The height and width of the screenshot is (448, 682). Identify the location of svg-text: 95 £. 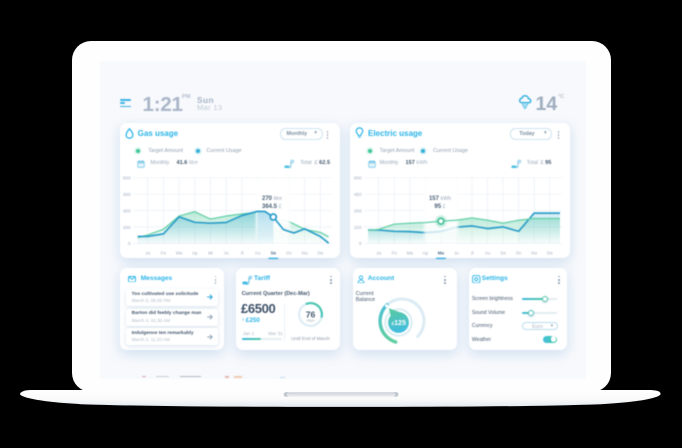
(439, 207).